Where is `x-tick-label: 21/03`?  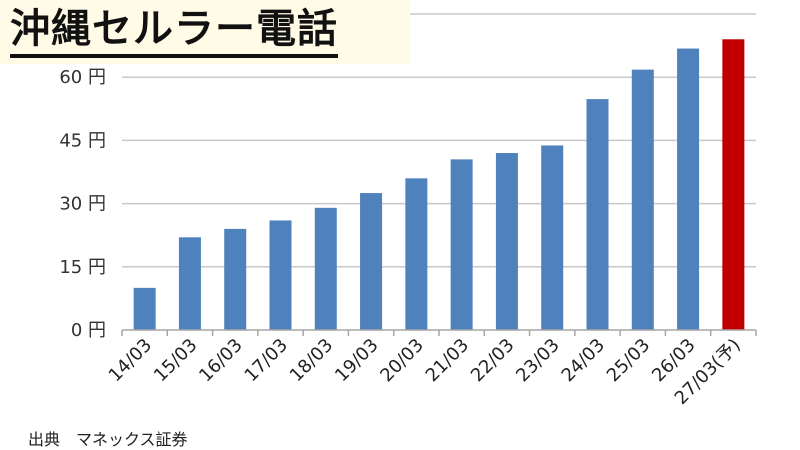
x-tick-label: 21/03 is located at coordinates (448, 361).